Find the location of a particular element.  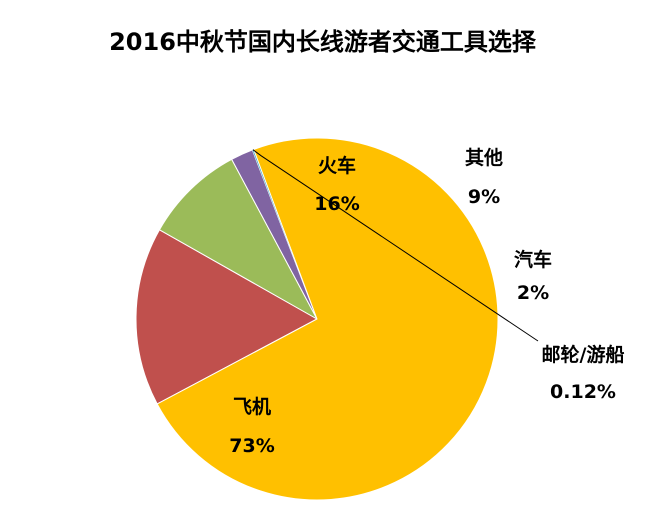

slice-value-label: 2% is located at coordinates (533, 293).